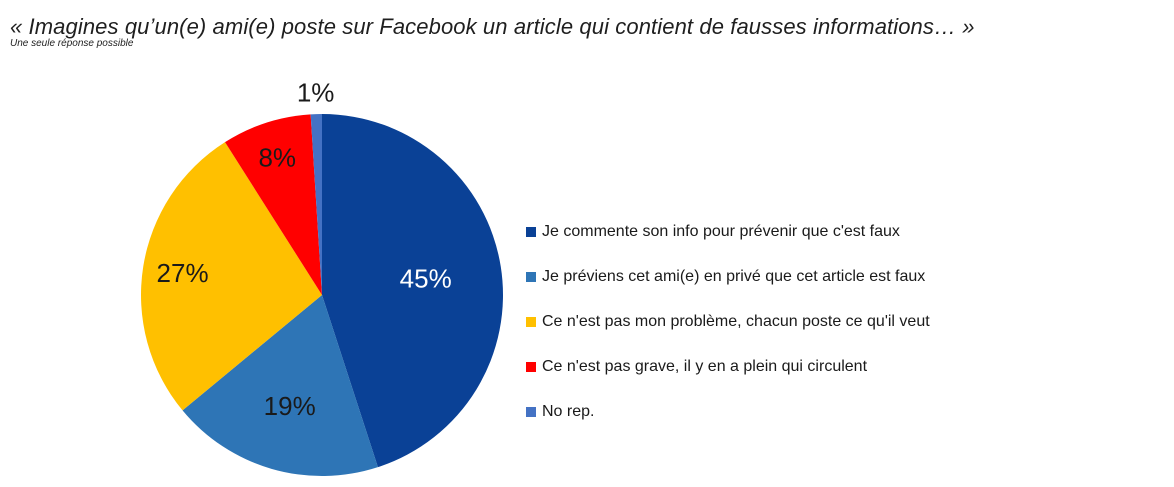  Describe the element at coordinates (277, 157) in the screenshot. I see `data-label-ce-n-est-pas-grave-il-y-en-a-plein-qui-circulent: 8%` at that location.